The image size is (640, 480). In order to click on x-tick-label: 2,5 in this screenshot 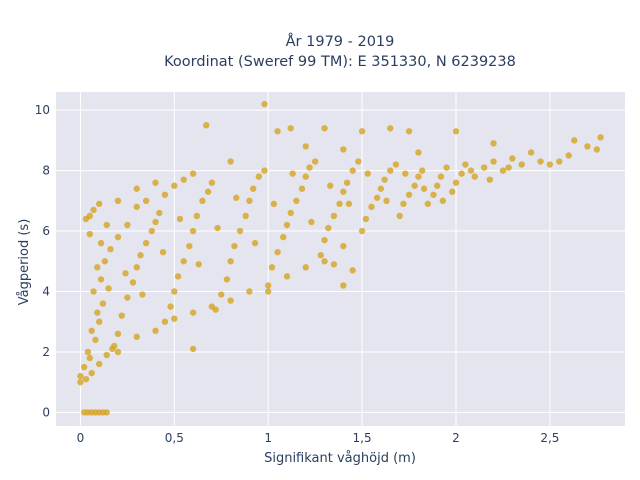, I will do `click(549, 438)`.